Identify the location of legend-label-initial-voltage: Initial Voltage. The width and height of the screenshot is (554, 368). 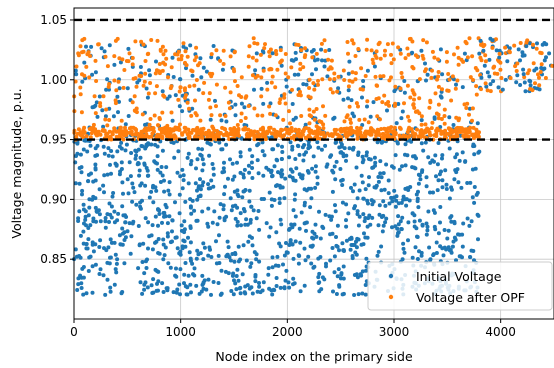
(459, 276).